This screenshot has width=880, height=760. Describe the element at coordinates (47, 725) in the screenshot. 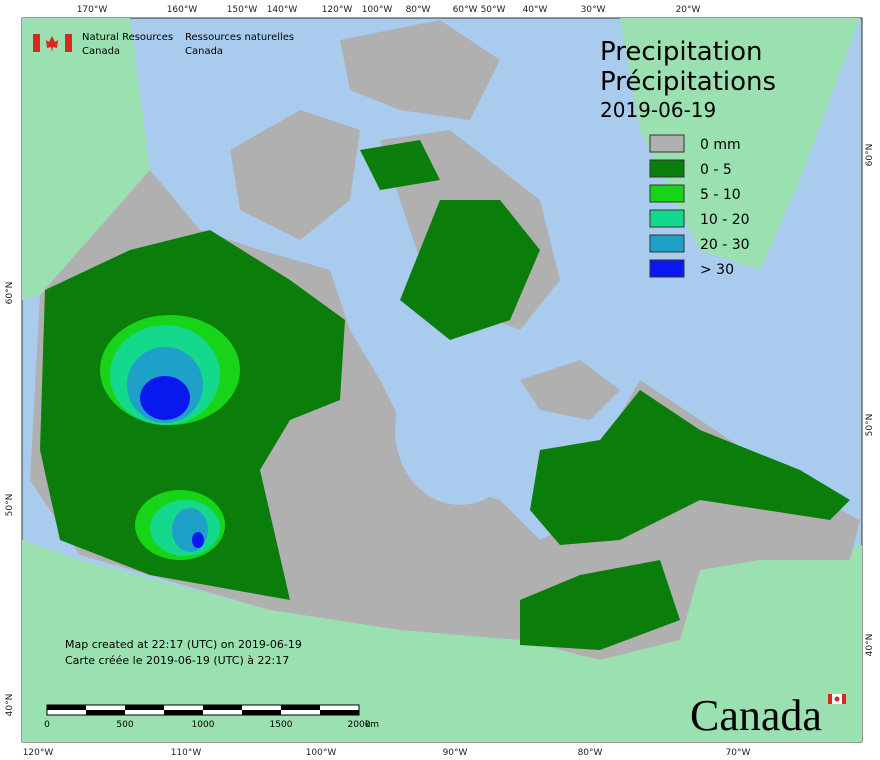

I see `scale-label: 0` at that location.